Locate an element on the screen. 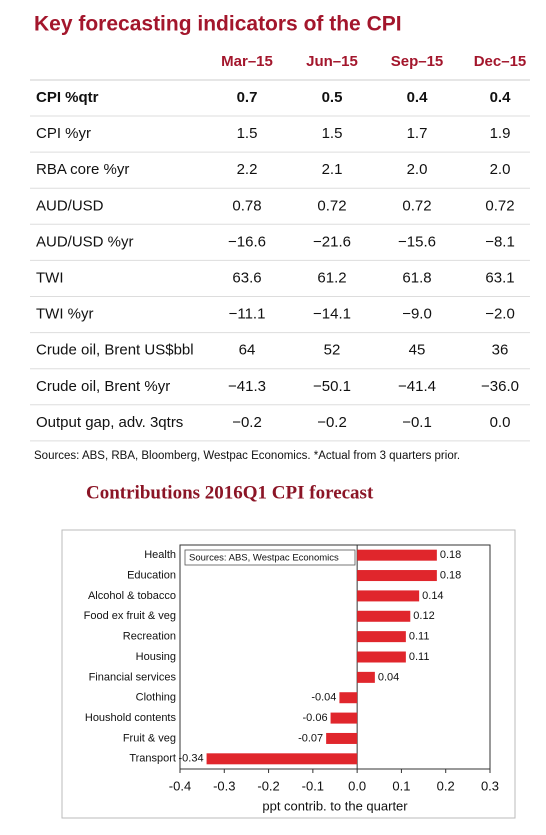 This screenshot has height=835, width=546. x-tick-label: -0.1 is located at coordinates (313, 785).